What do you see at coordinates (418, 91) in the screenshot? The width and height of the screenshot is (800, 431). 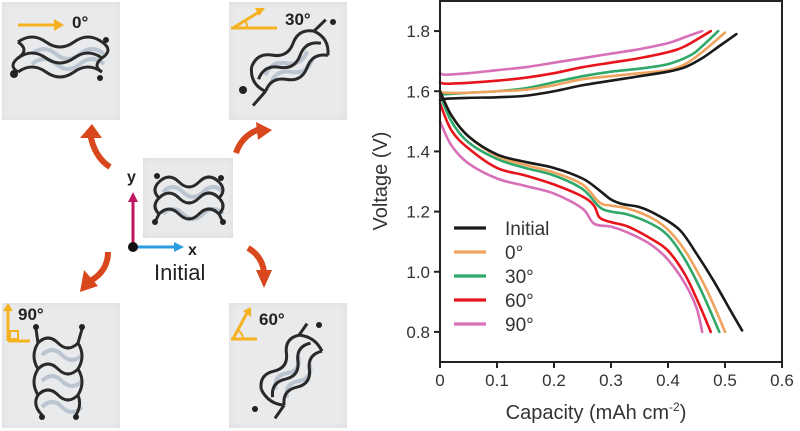 I see `y-tick-label: 1.6` at bounding box center [418, 91].